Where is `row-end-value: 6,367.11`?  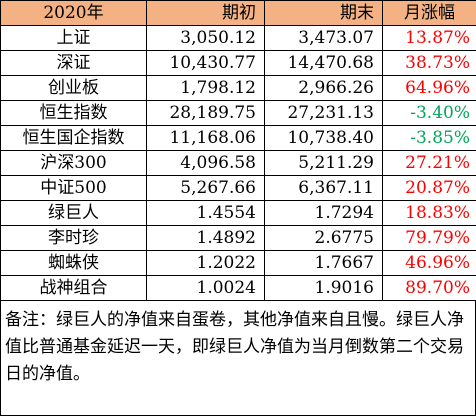
row-end-value: 6,367.11 is located at coordinates (324, 188).